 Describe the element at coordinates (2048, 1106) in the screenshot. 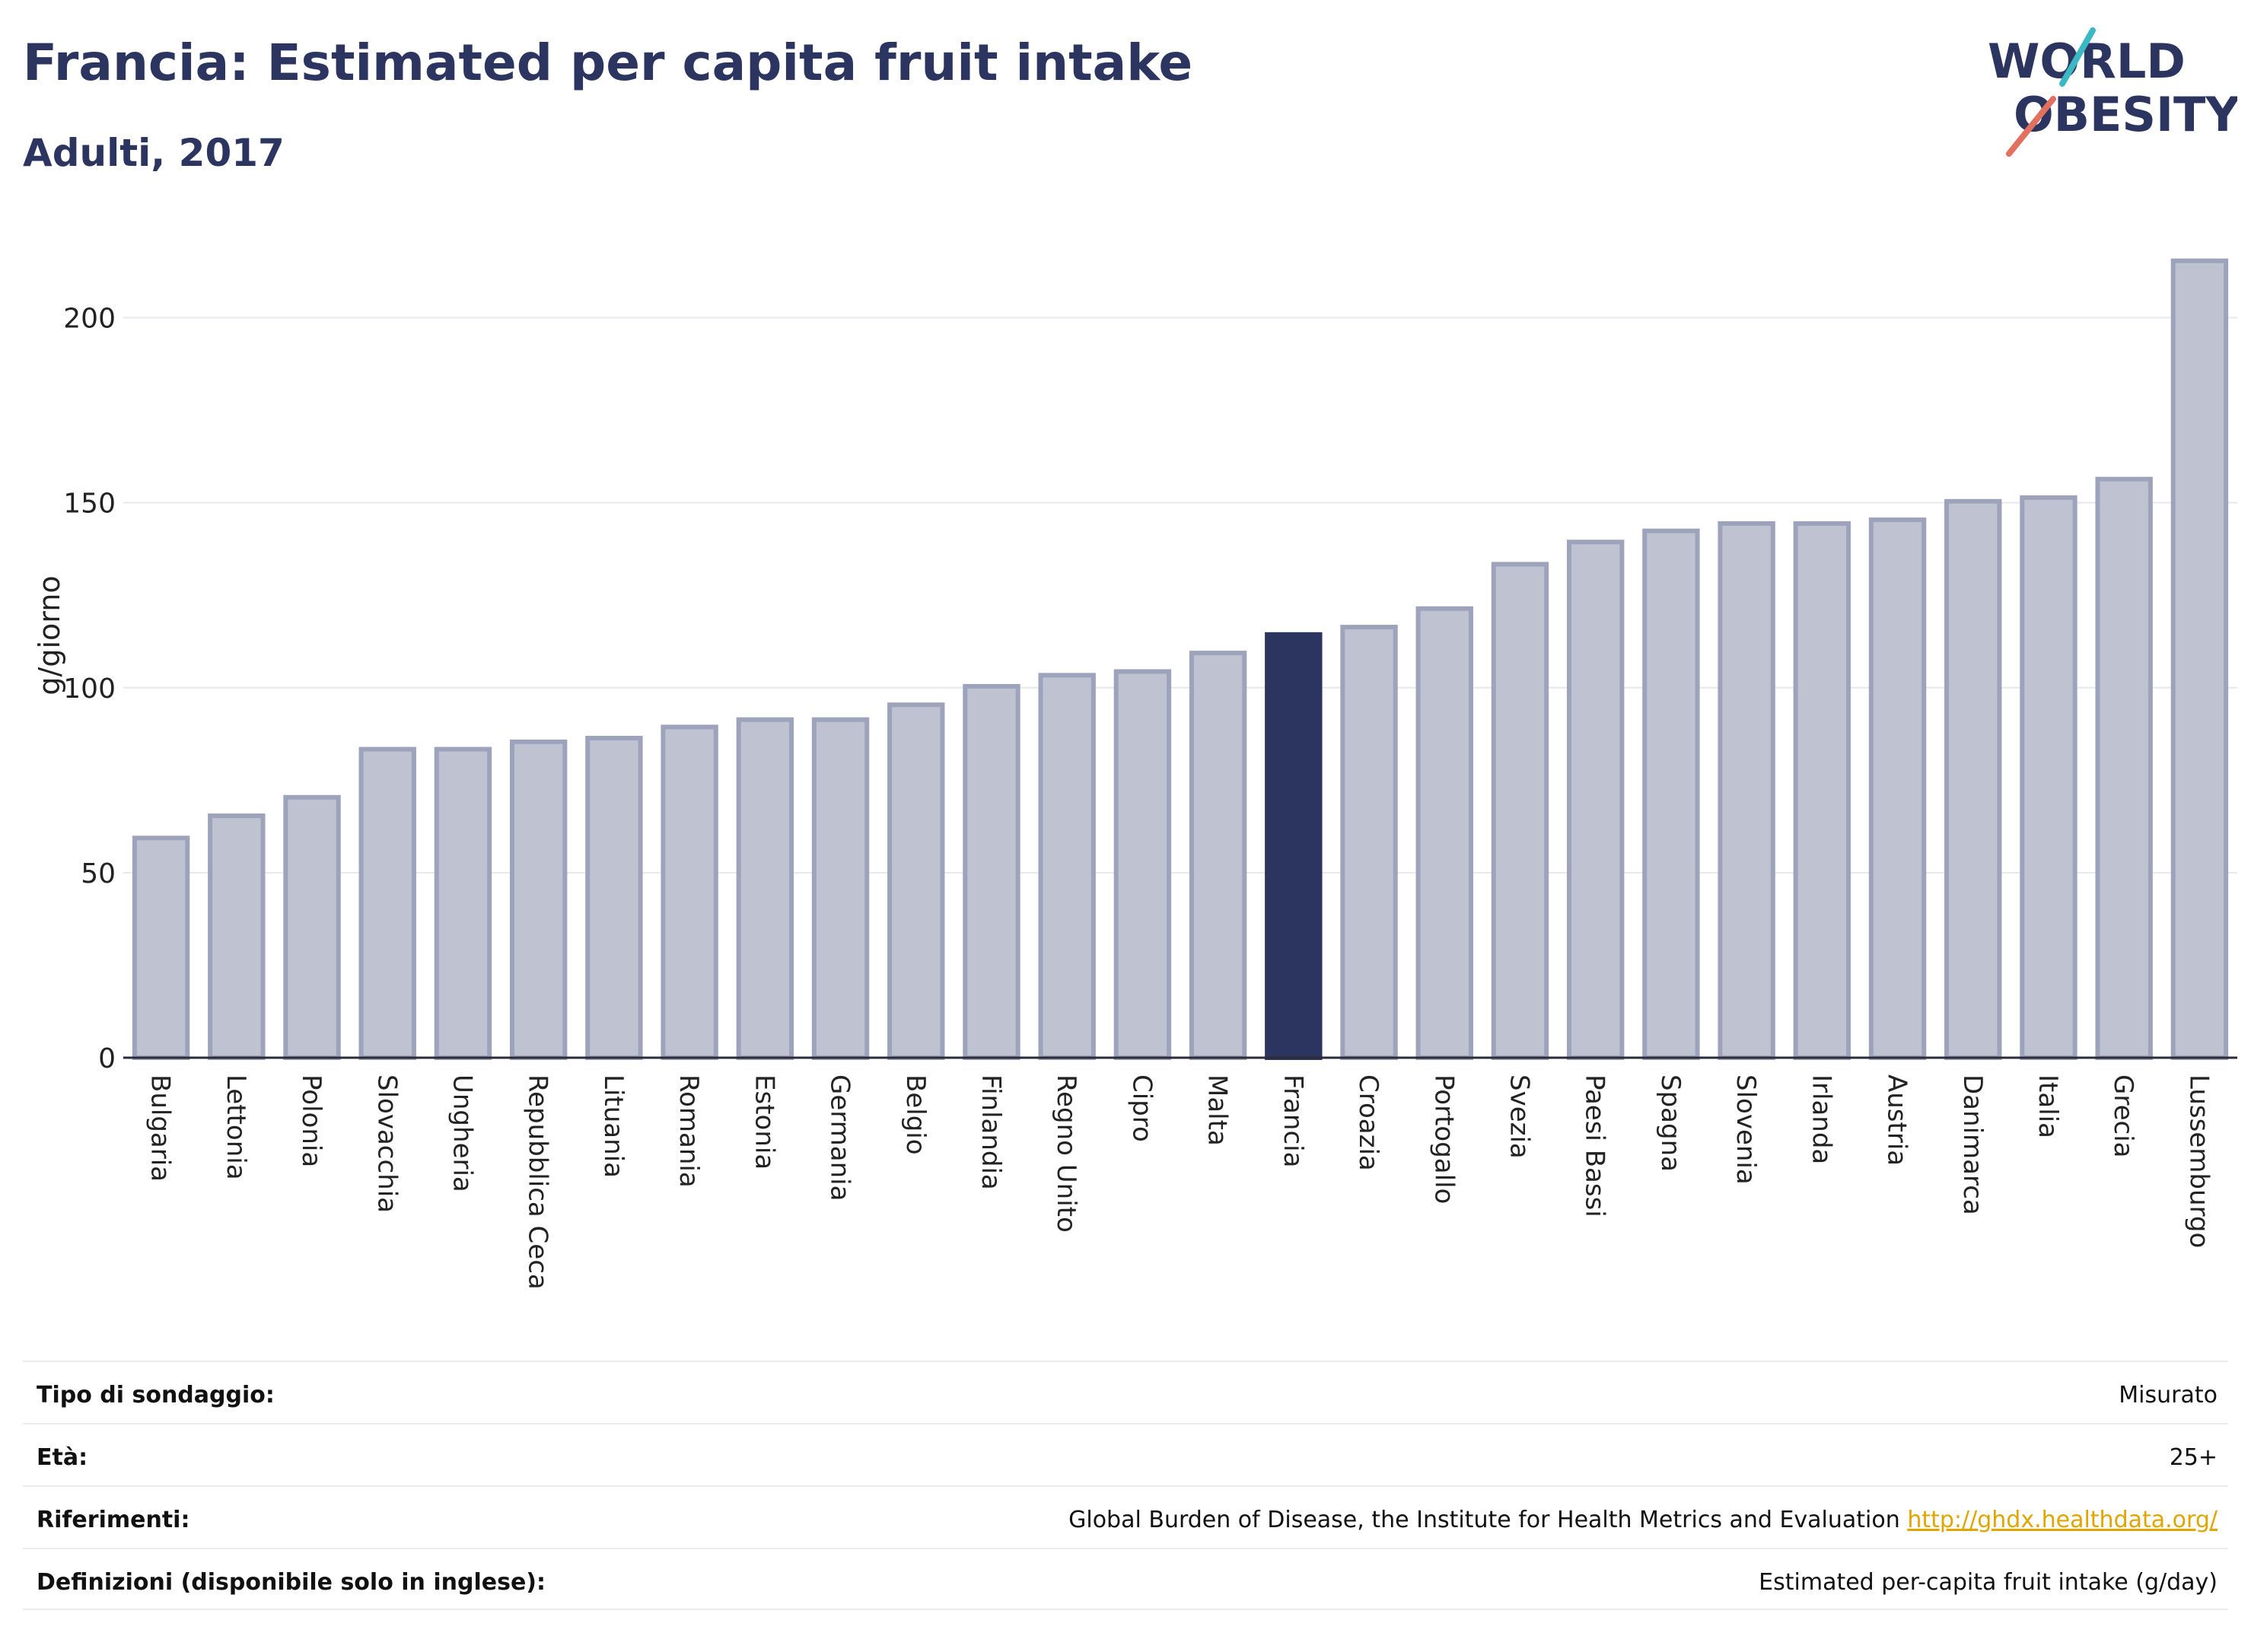

I see `x-tick-label: Italia` at that location.